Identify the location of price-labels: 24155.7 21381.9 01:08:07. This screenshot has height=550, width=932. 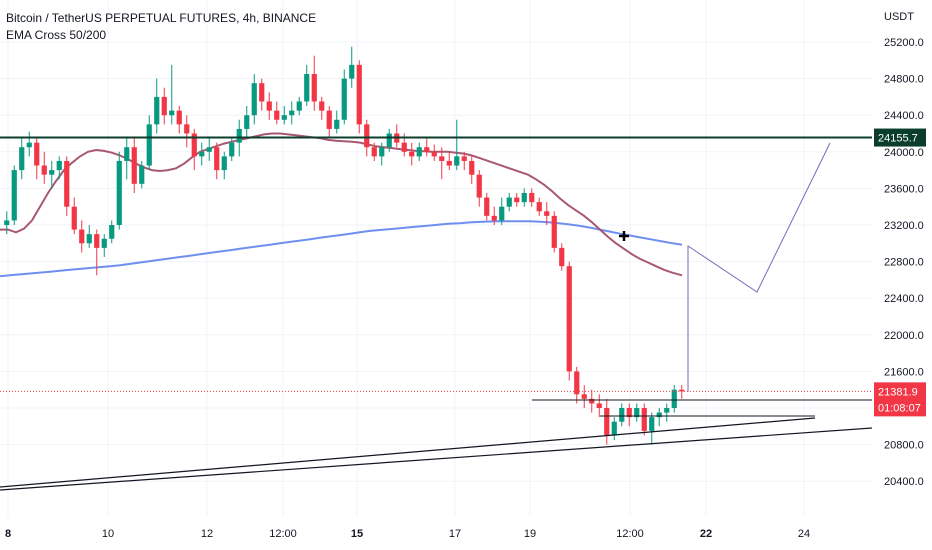
(900, 272).